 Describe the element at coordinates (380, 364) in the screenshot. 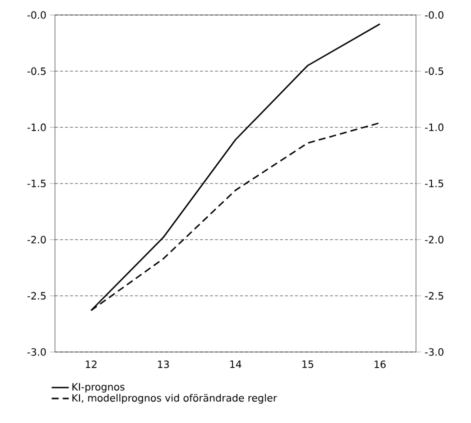

I see `x-tick-label: 16` at that location.